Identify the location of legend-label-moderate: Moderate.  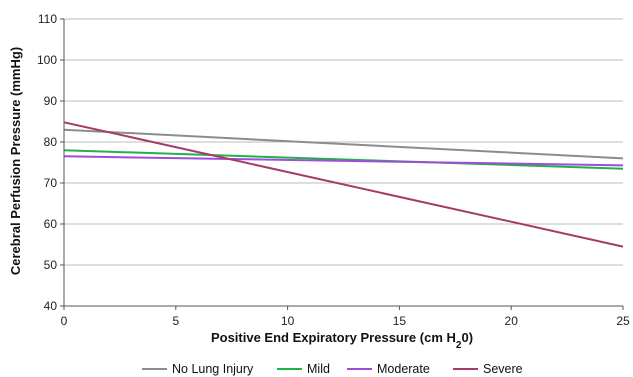
(403, 369).